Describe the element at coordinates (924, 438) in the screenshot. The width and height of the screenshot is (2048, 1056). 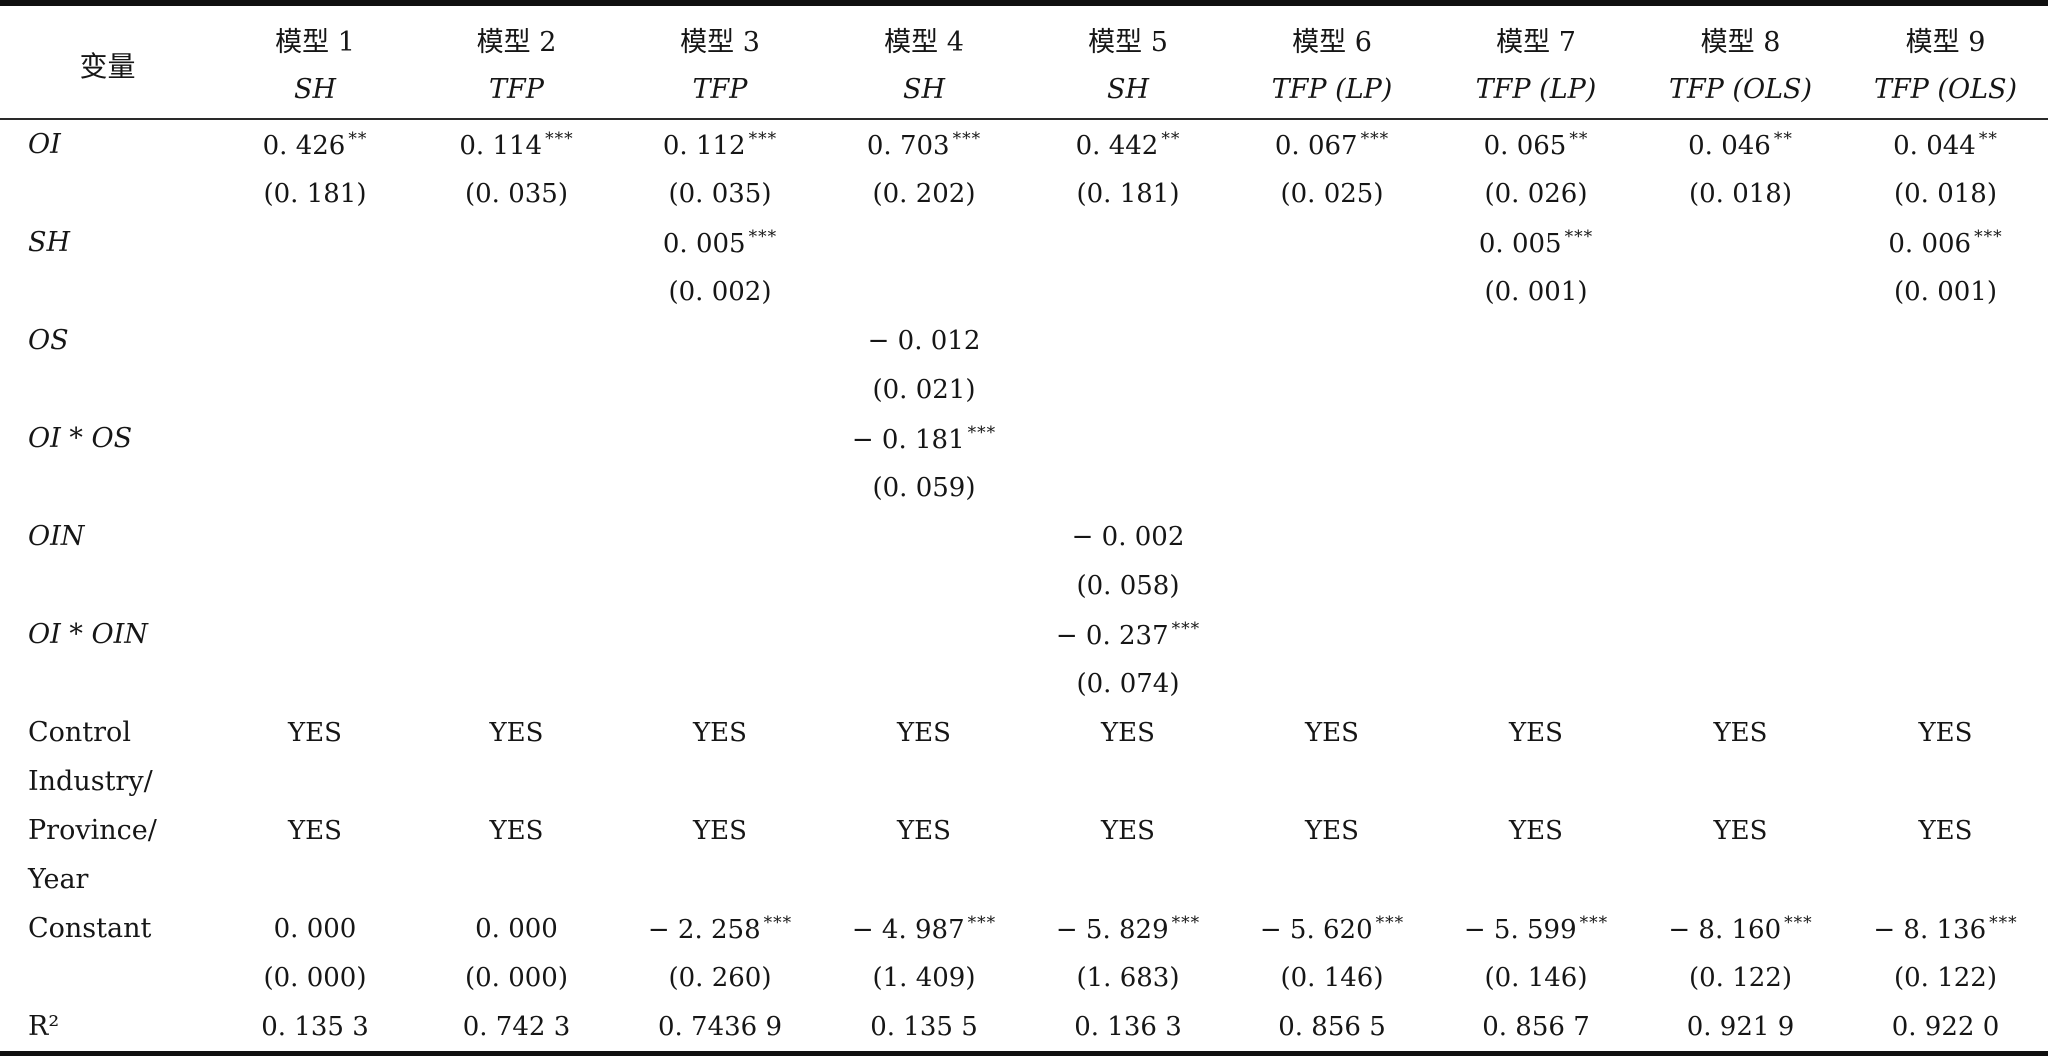
I see `value-cell: − 0. 181 ***` at that location.